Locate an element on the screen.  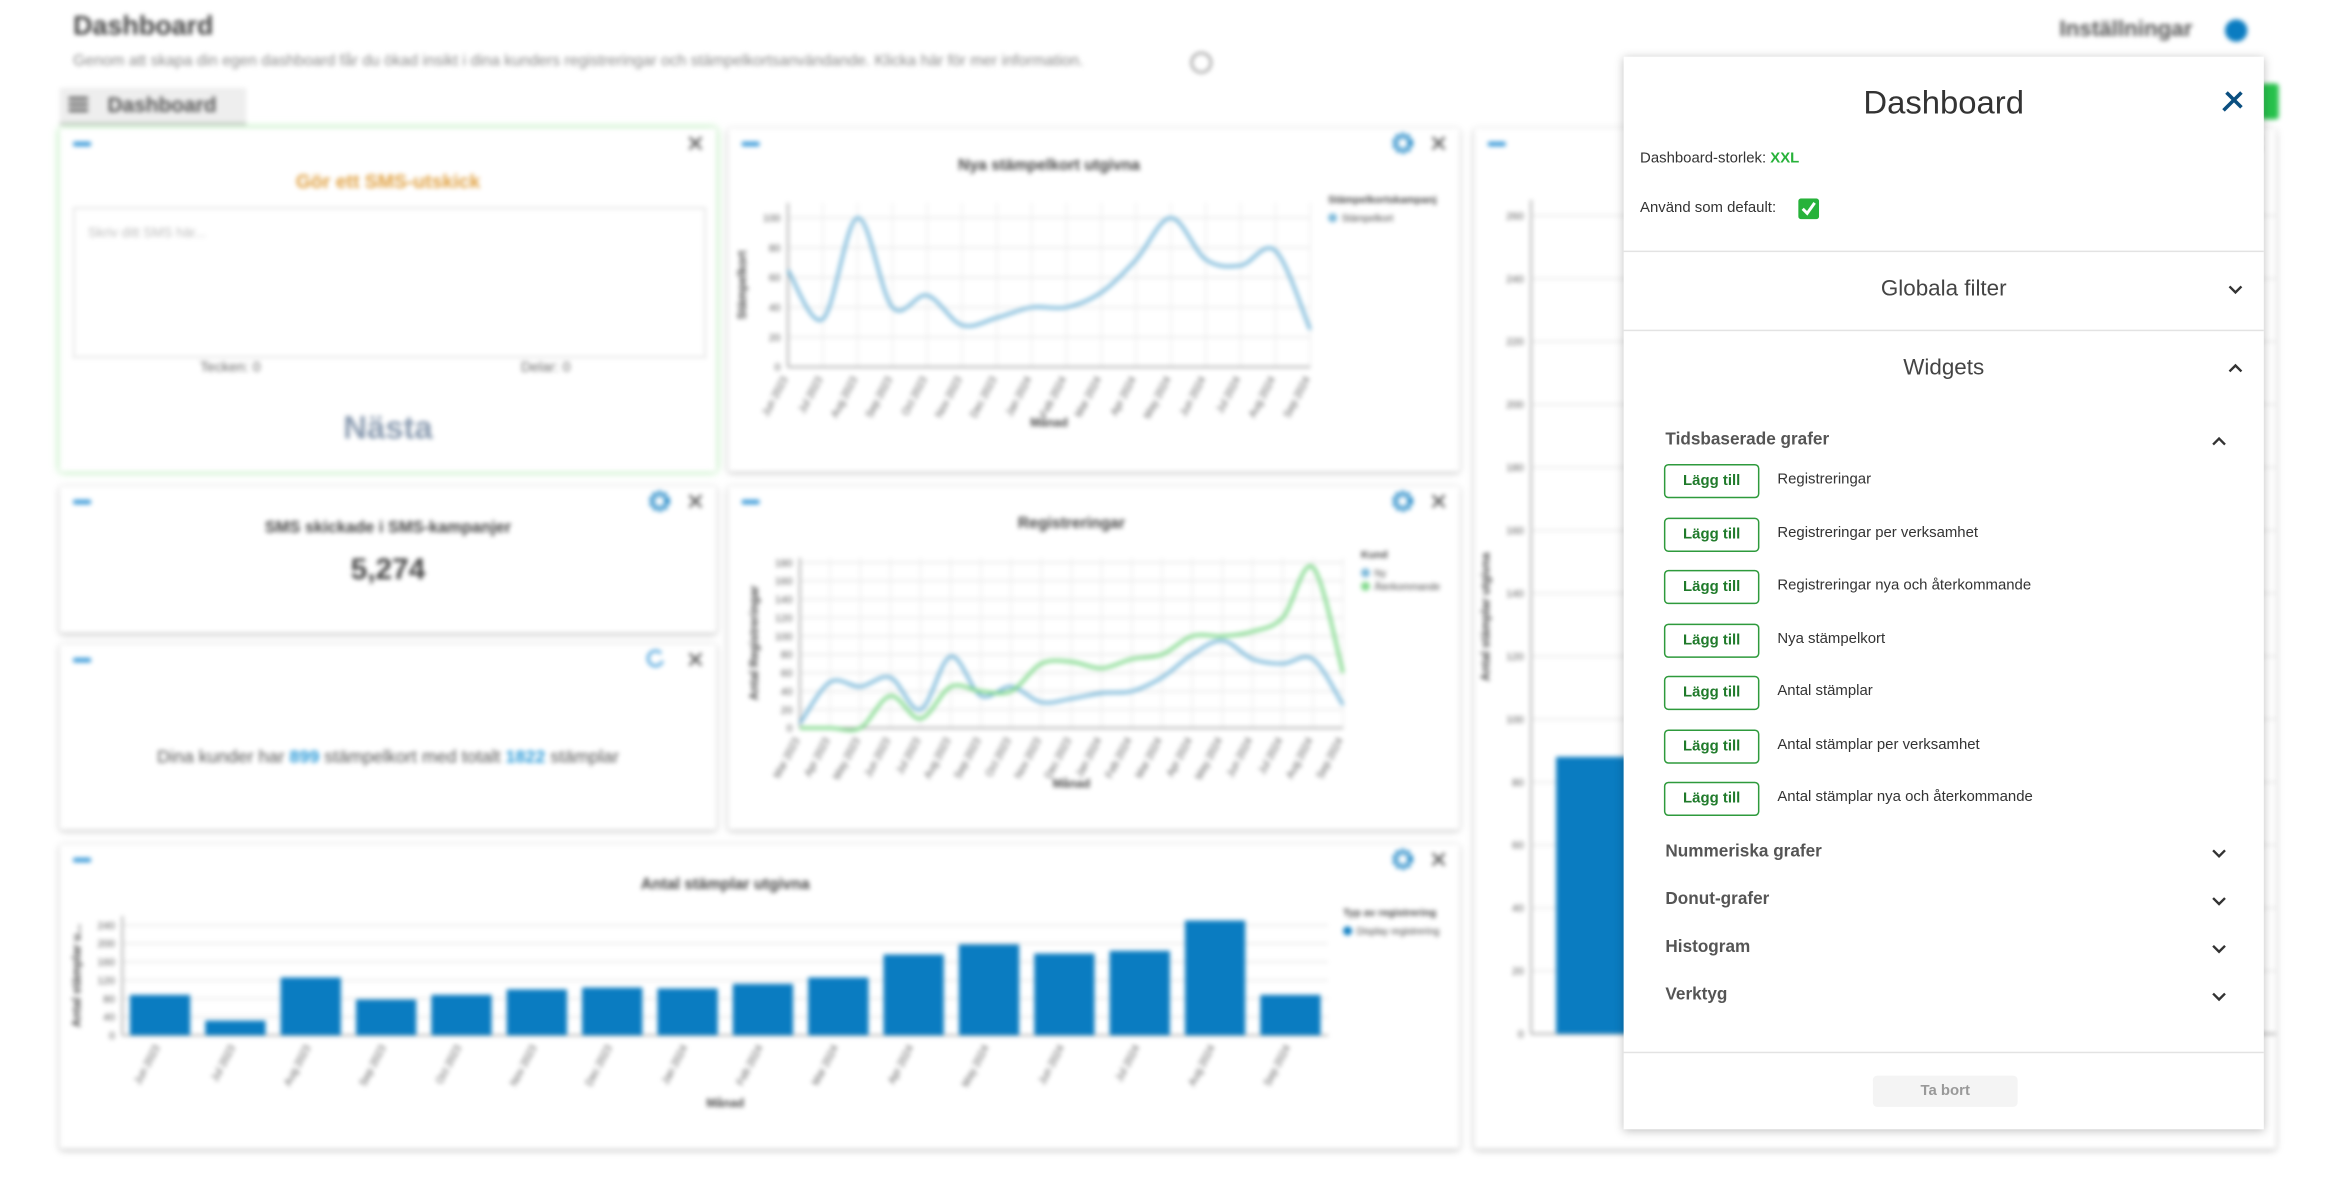
x-tick-label: Apr 2024 is located at coordinates (1180, 757).